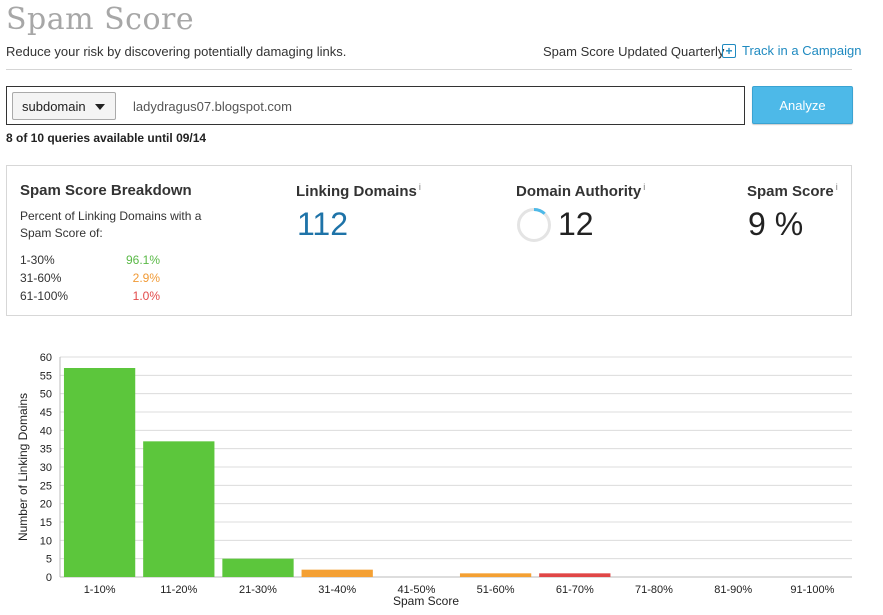  What do you see at coordinates (46, 541) in the screenshot?
I see `y-tick-label: 10` at bounding box center [46, 541].